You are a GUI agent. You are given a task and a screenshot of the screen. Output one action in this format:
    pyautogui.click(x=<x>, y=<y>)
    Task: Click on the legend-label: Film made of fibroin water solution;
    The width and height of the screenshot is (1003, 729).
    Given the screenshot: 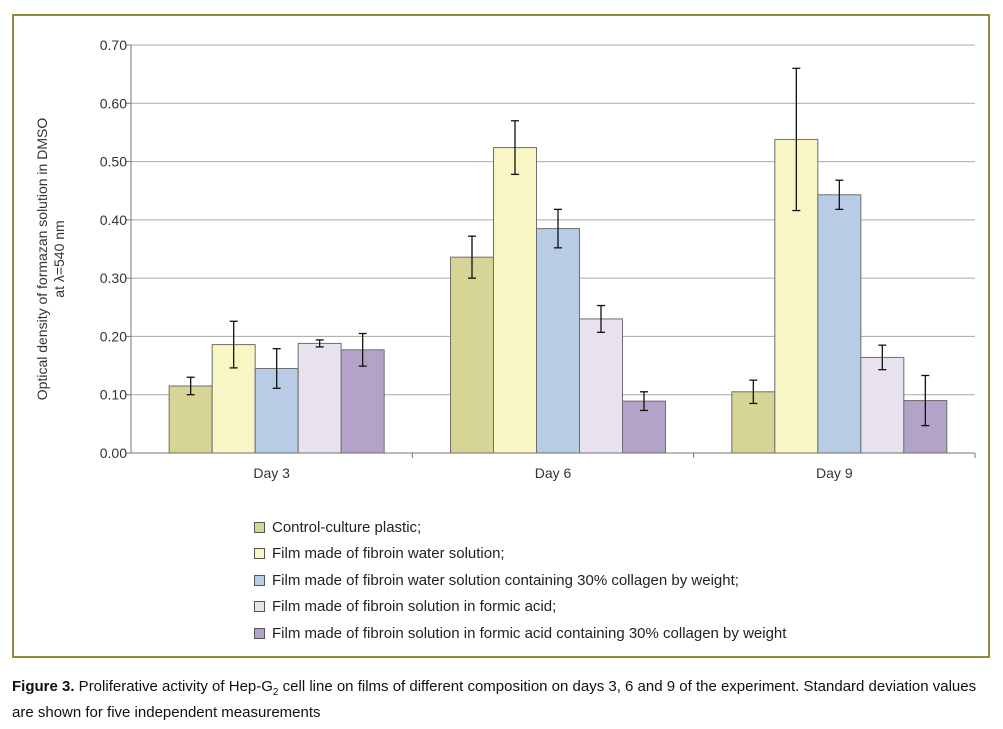 What is the action you would take?
    pyautogui.click(x=388, y=554)
    